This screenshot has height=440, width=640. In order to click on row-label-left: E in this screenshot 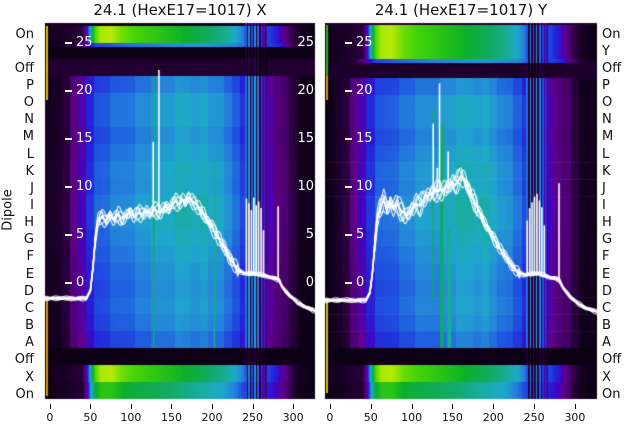, I will do `click(29, 274)`.